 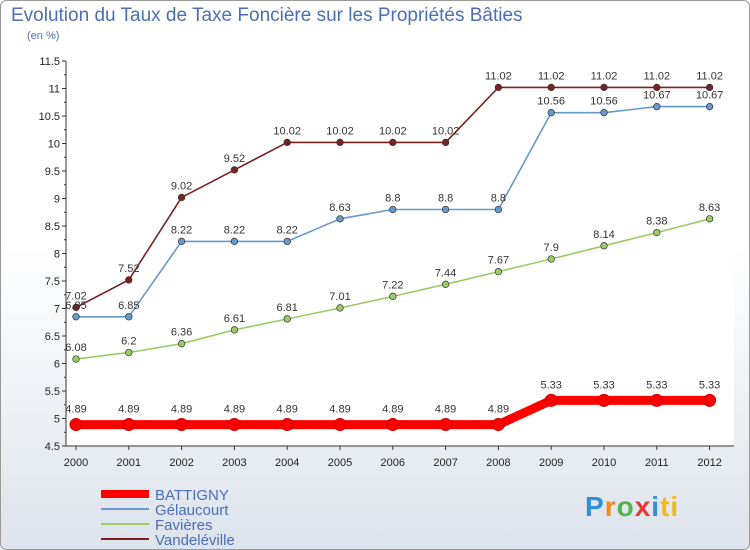 What do you see at coordinates (656, 222) in the screenshot?
I see `data-label: 8.38` at bounding box center [656, 222].